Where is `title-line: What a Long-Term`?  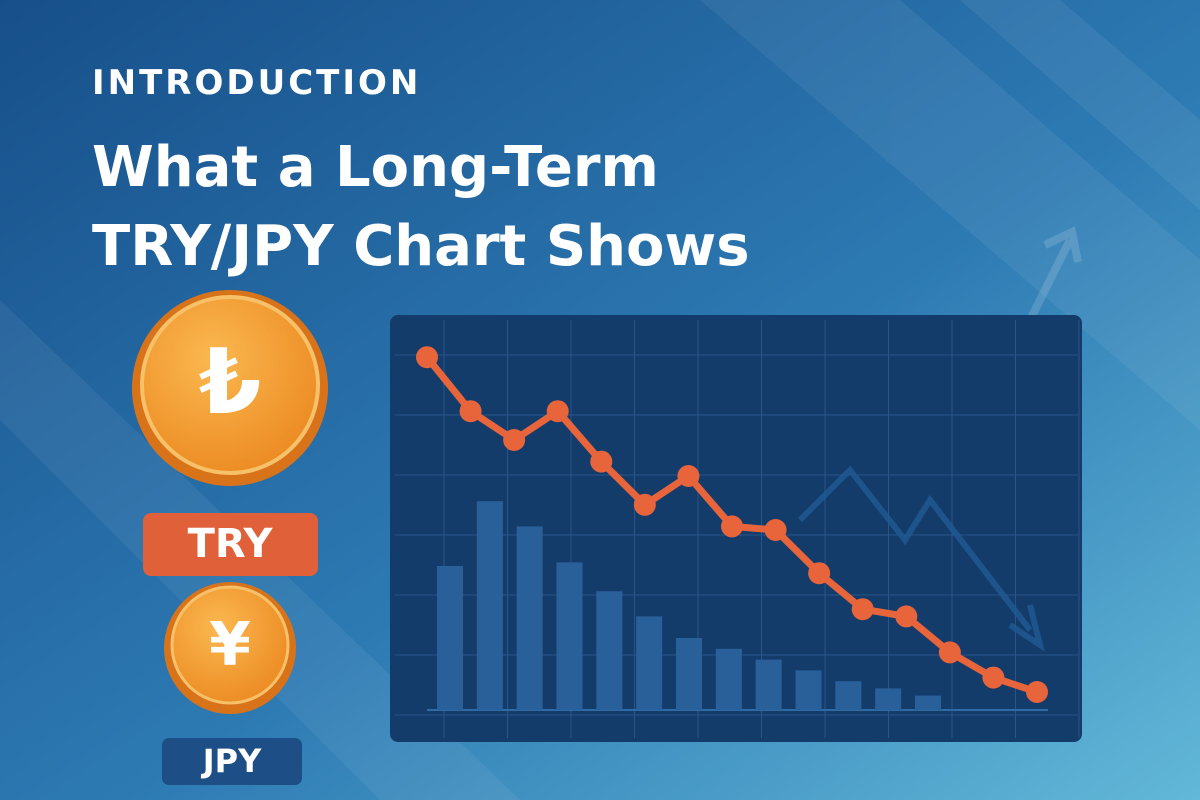 title-line: What a Long-Term is located at coordinates (375, 167).